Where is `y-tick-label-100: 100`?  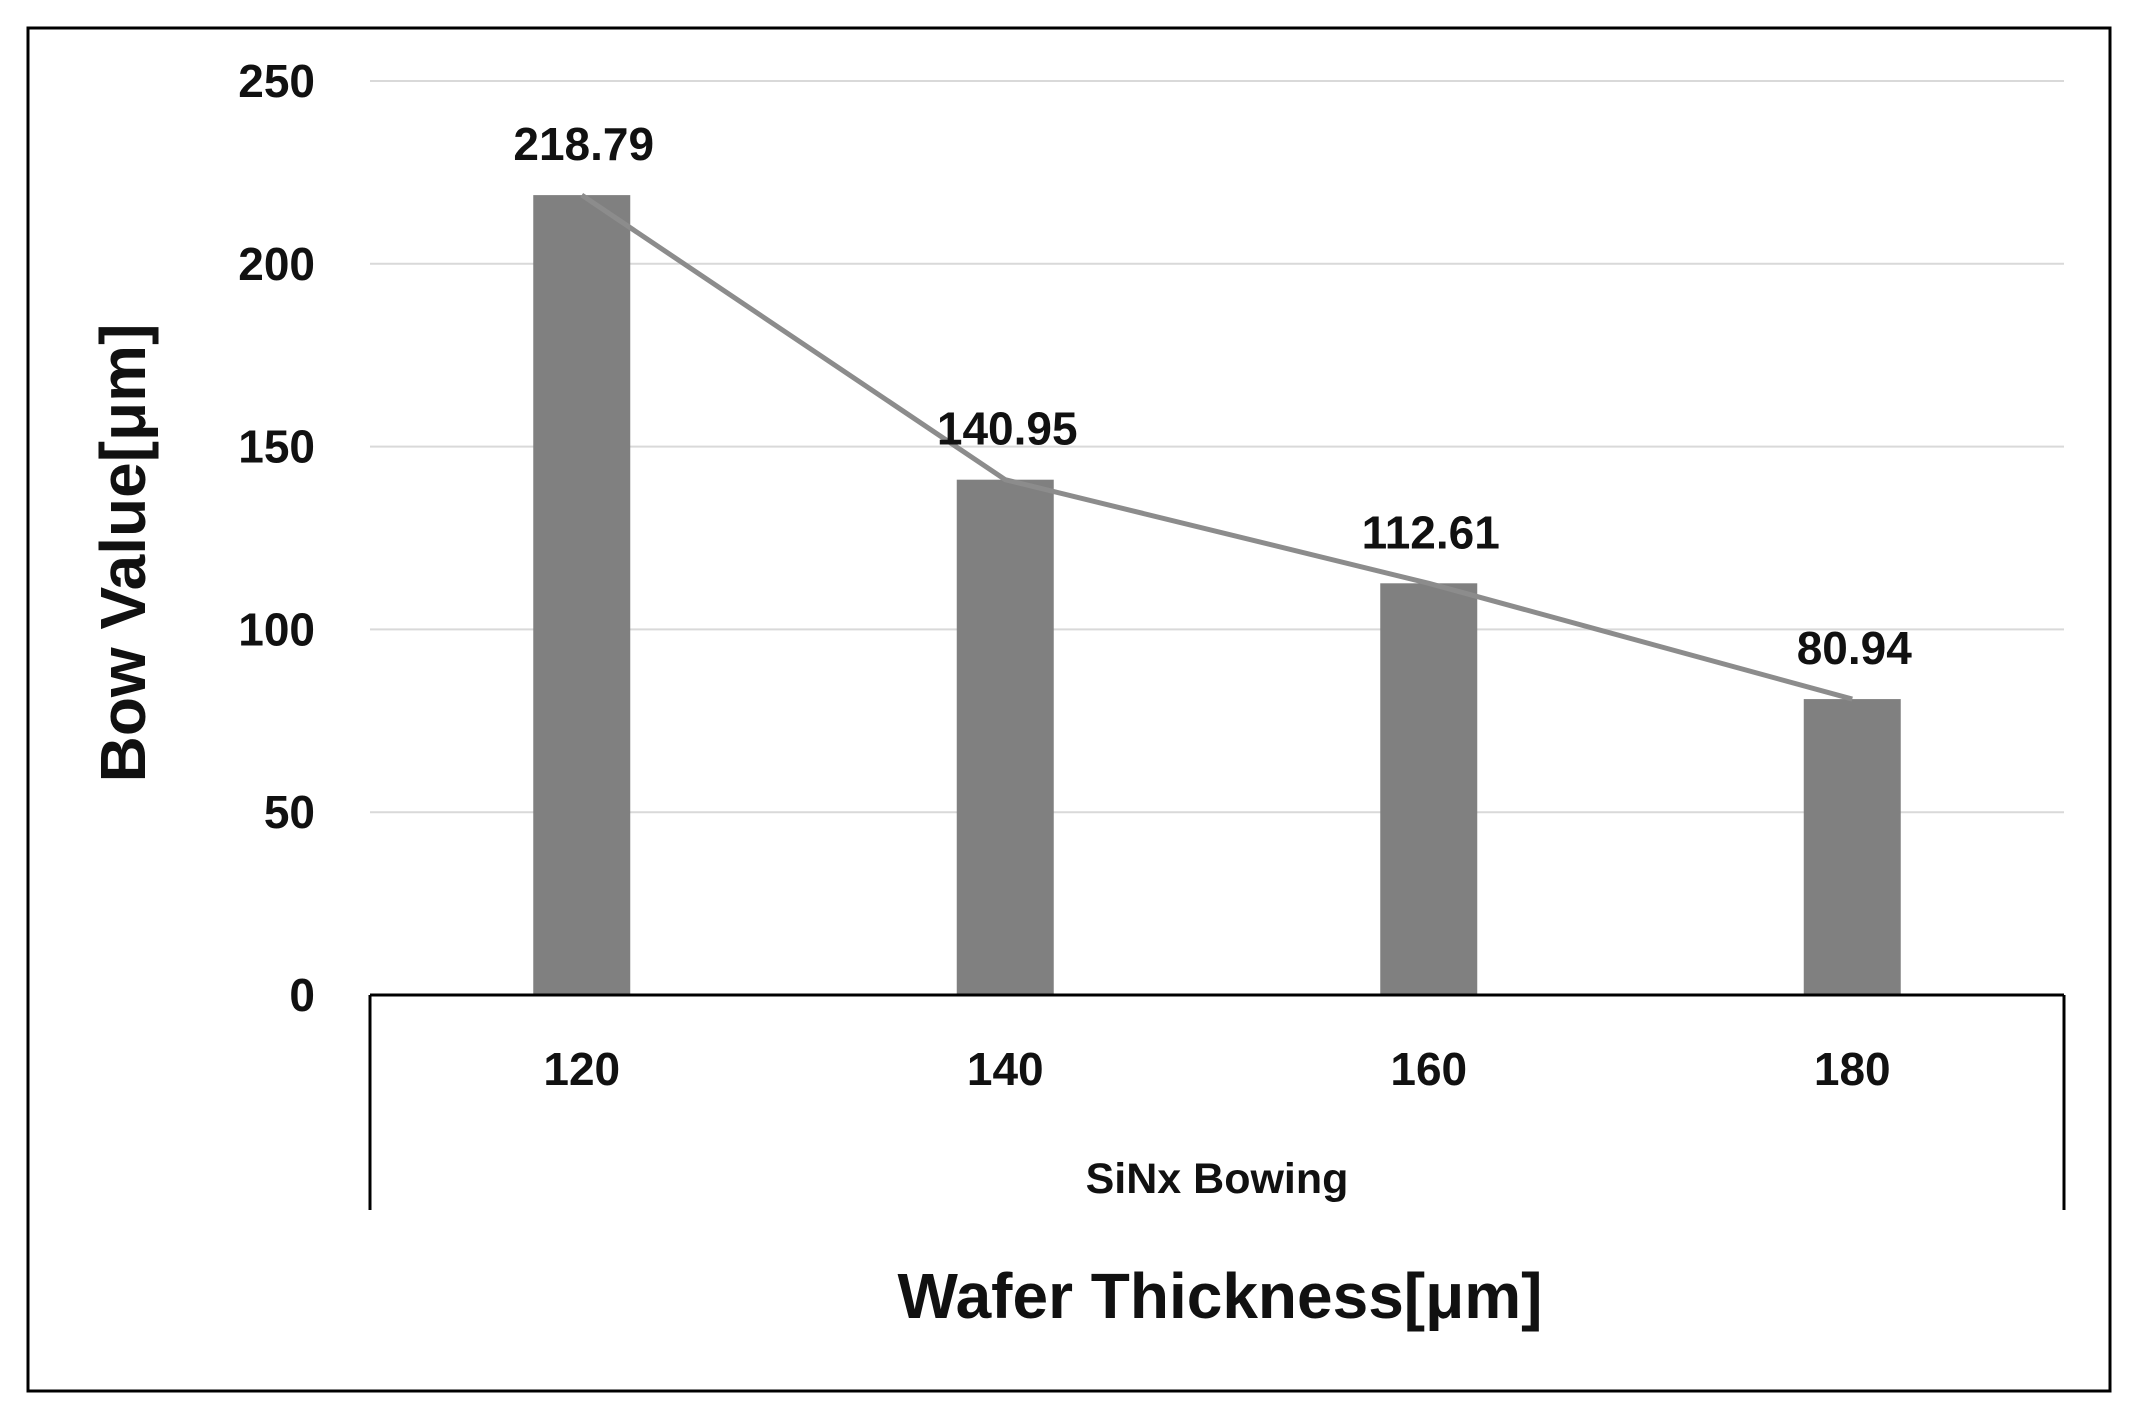
y-tick-label-100: 100 is located at coordinates (276, 629).